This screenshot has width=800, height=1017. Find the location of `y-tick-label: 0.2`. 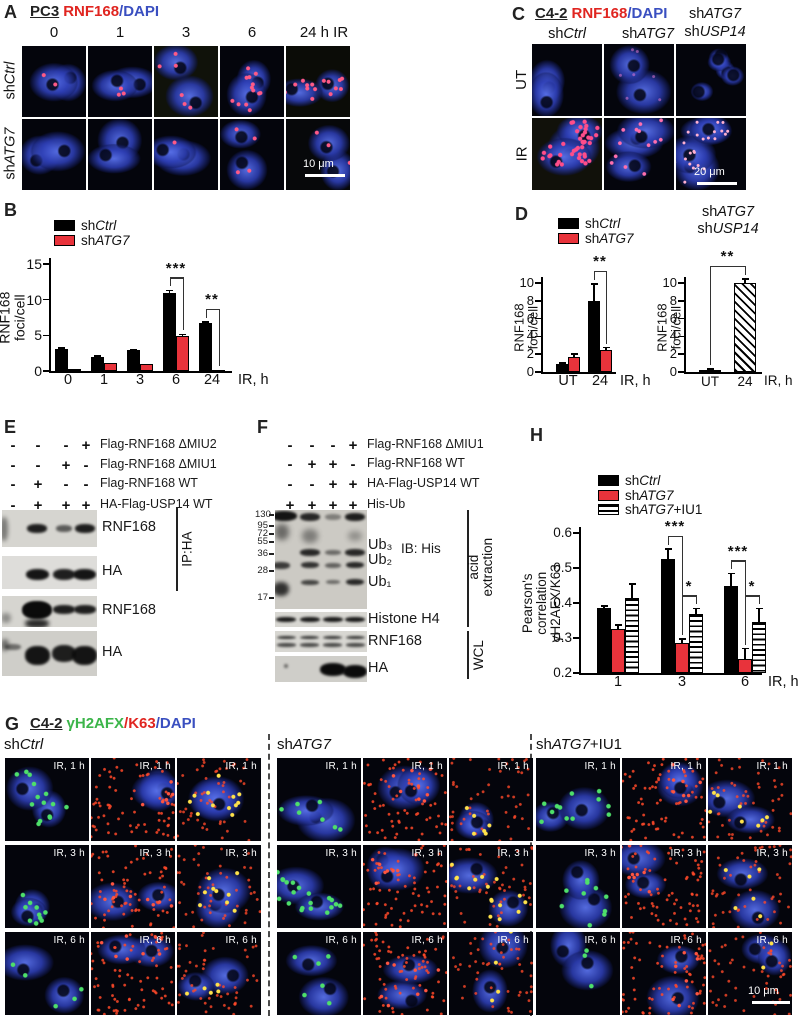

y-tick-label: 0.2 is located at coordinates (562, 672).